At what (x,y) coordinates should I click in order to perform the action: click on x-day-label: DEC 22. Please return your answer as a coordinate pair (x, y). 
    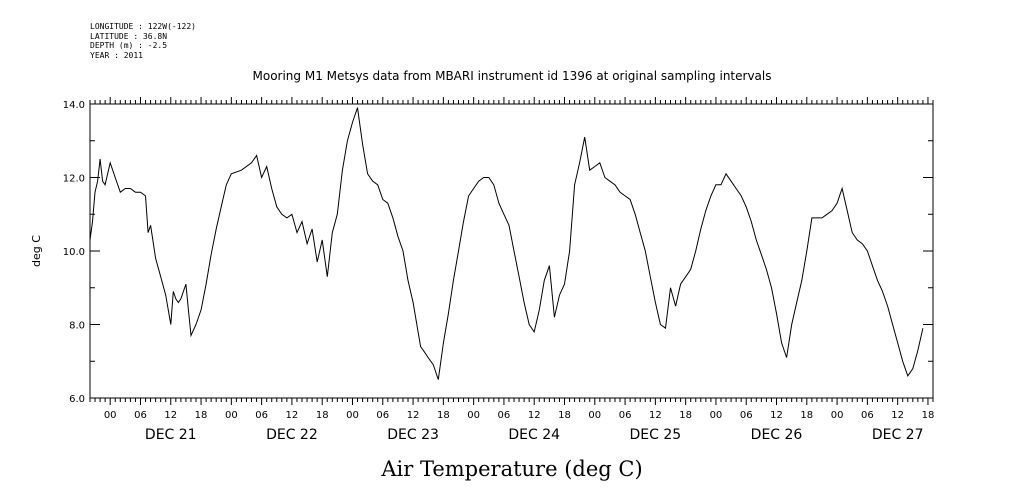
    Looking at the image, I should click on (292, 435).